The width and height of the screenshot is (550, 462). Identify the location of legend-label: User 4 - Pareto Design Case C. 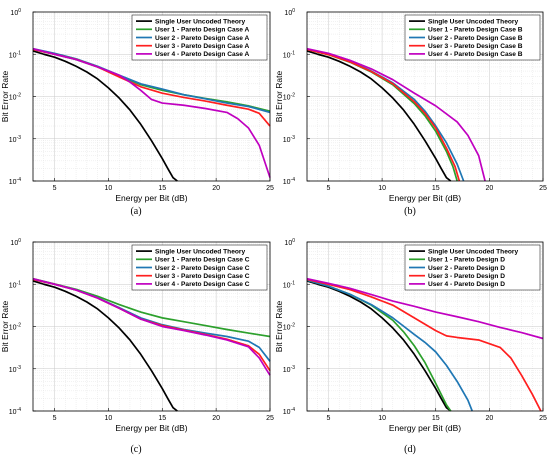
(202, 284).